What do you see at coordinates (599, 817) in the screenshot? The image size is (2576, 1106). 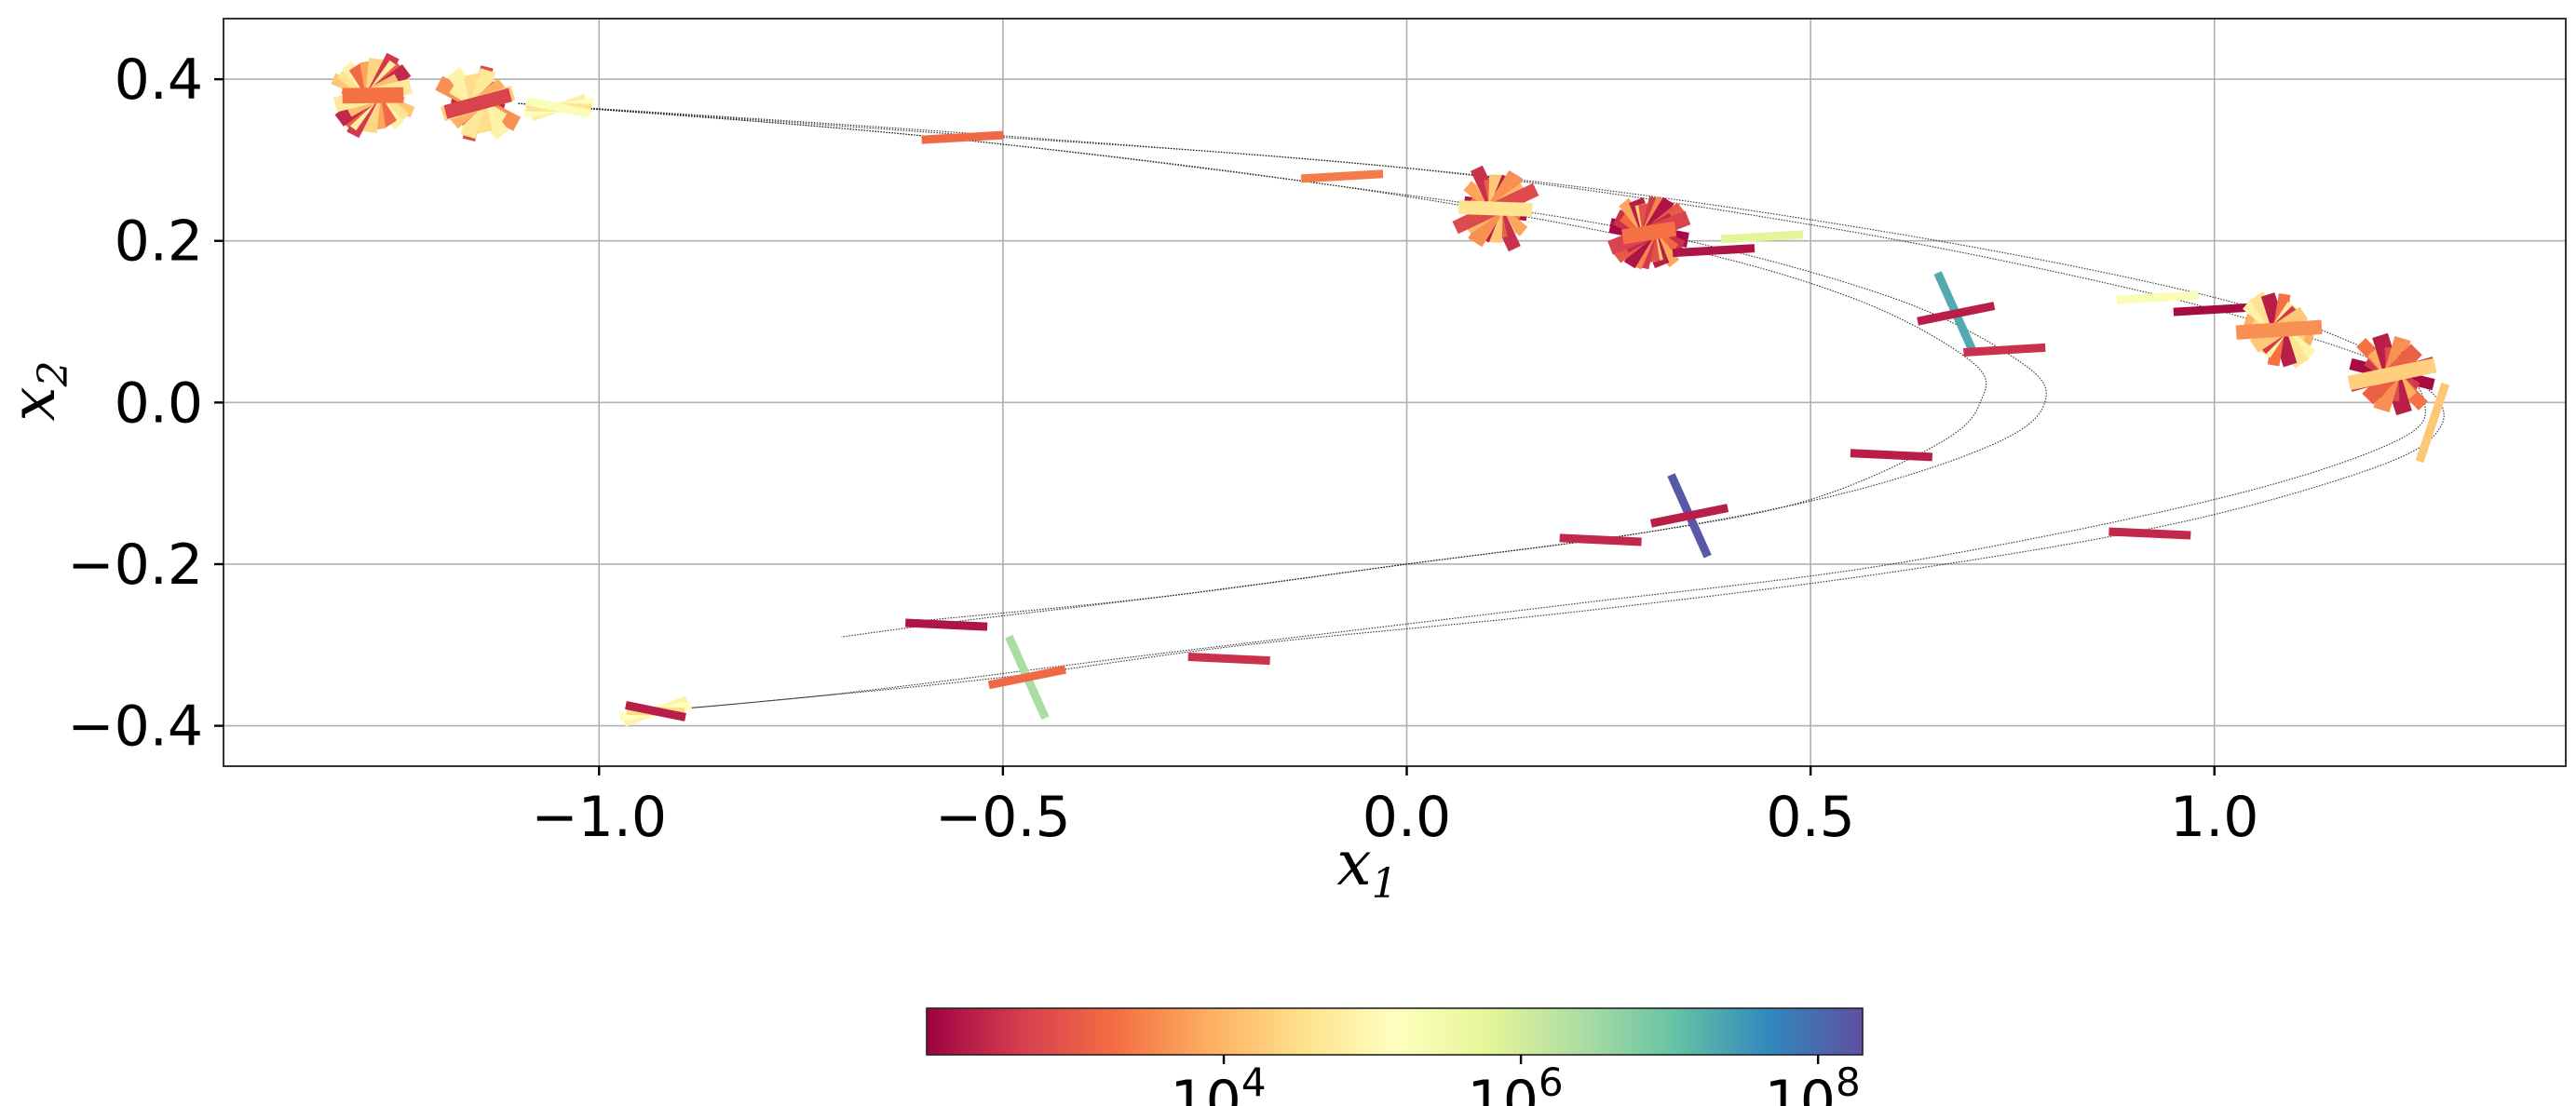 I see `x-tick-label: −1.0` at bounding box center [599, 817].